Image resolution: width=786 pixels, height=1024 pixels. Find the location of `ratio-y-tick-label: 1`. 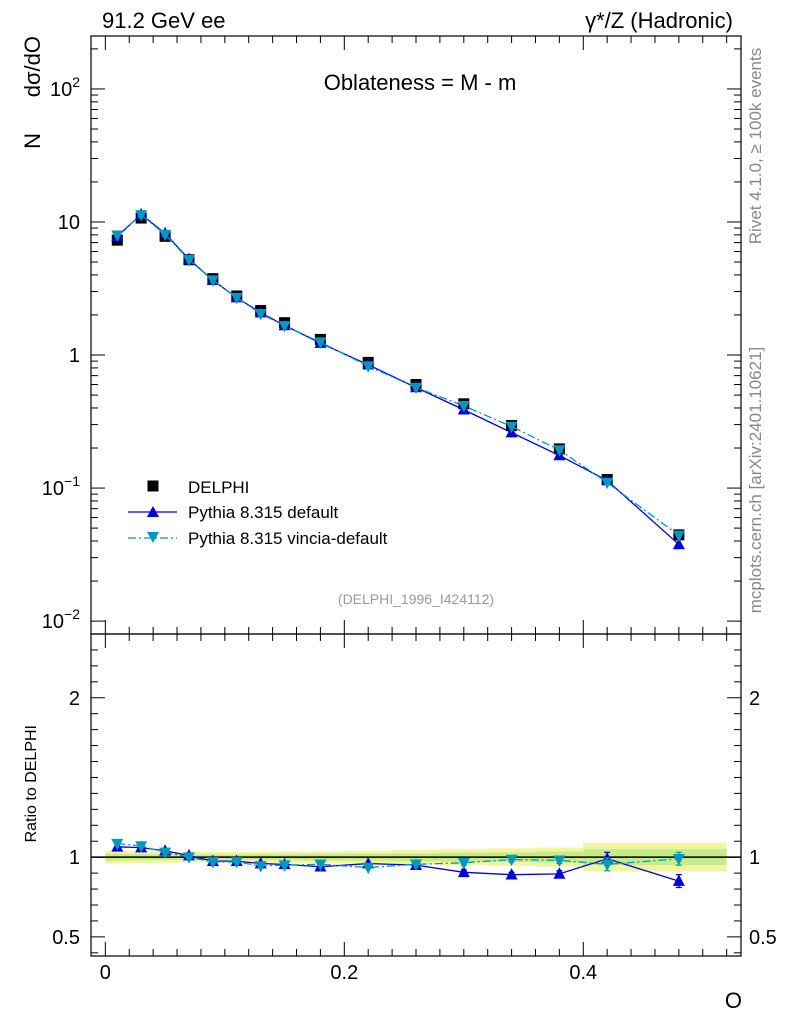

ratio-y-tick-label: 1 is located at coordinates (74, 858).